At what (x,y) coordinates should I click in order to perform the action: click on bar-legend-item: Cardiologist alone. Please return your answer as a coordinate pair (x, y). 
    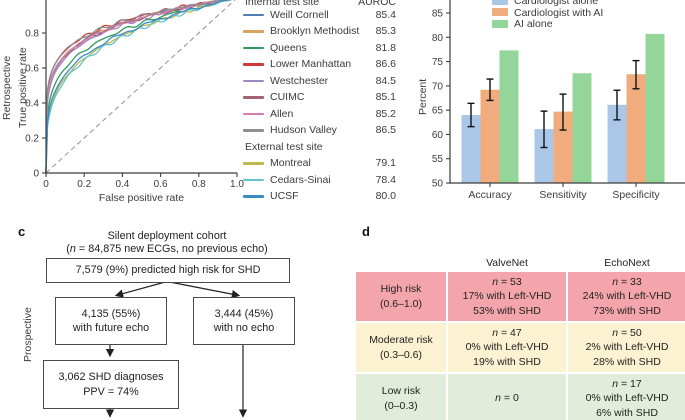
    Looking at the image, I should click on (587, 3).